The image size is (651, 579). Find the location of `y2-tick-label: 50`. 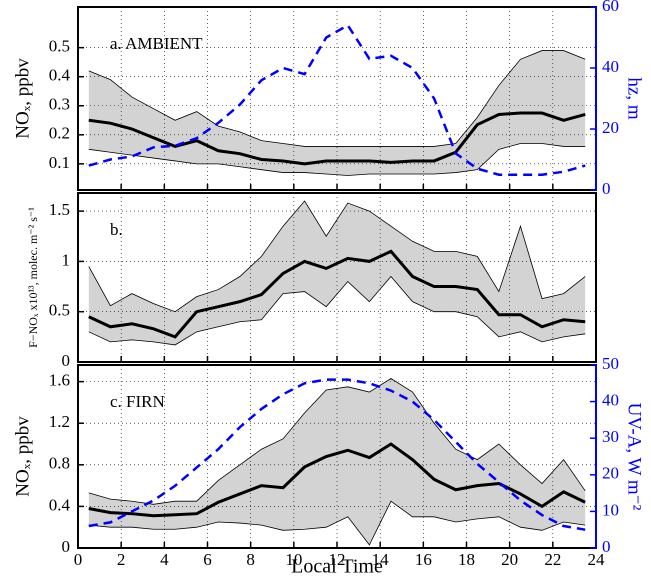

y2-tick-label: 50 is located at coordinates (610, 363).